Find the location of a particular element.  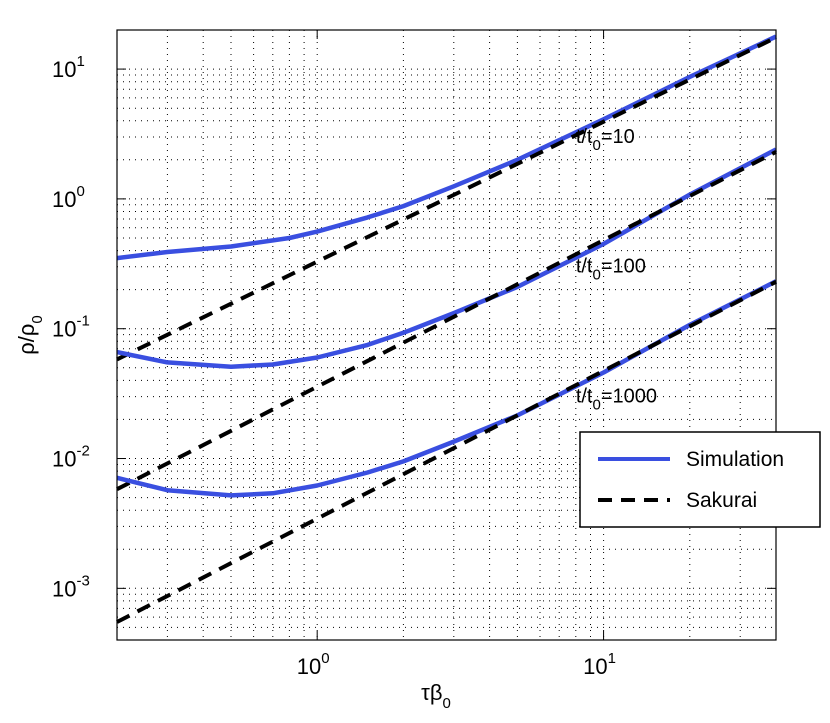

x-axis-label: τβ0 is located at coordinates (436, 696).